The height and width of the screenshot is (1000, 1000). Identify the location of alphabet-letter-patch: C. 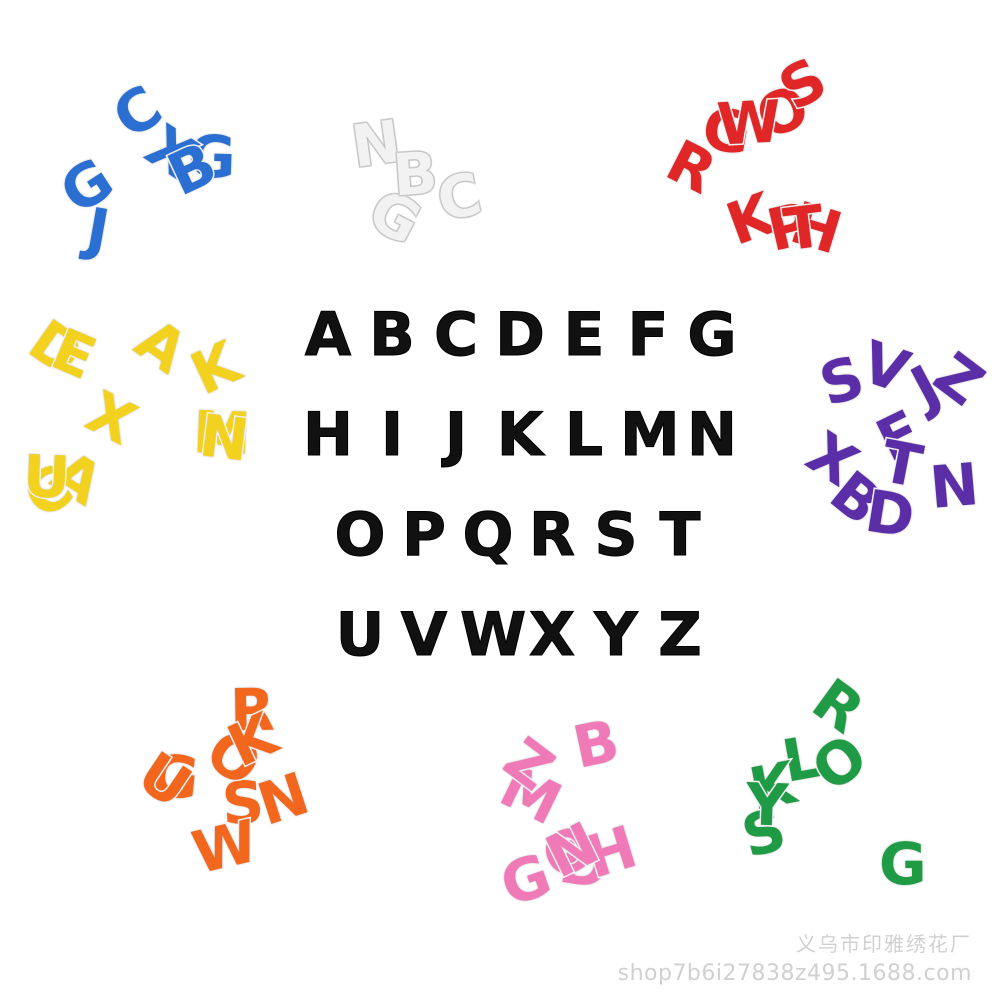
(456, 335).